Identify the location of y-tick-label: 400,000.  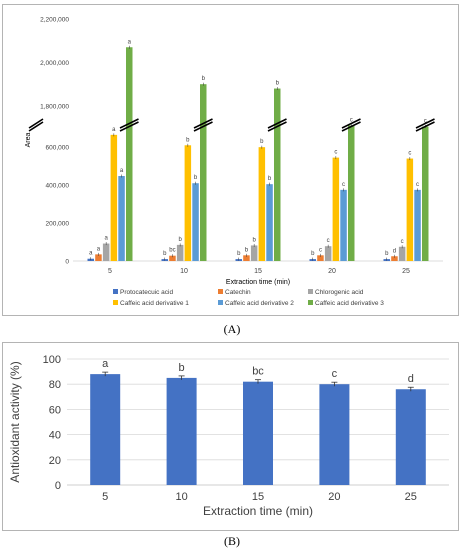
(58, 186).